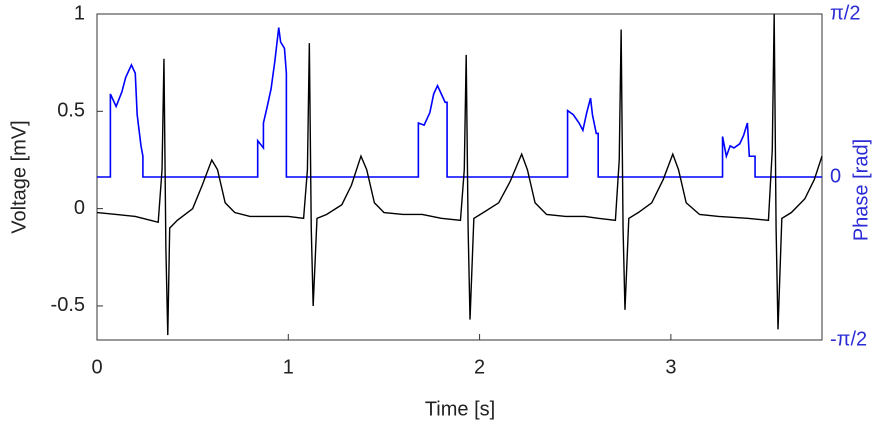  What do you see at coordinates (96, 367) in the screenshot?
I see `x-tick-label: 0` at bounding box center [96, 367].